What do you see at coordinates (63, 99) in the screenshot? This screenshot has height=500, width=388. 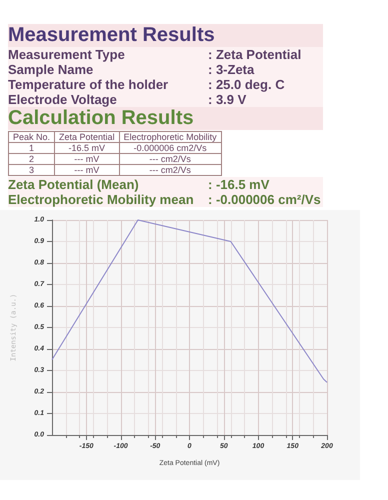 I see `text: Electrode Voltage` at bounding box center [63, 99].